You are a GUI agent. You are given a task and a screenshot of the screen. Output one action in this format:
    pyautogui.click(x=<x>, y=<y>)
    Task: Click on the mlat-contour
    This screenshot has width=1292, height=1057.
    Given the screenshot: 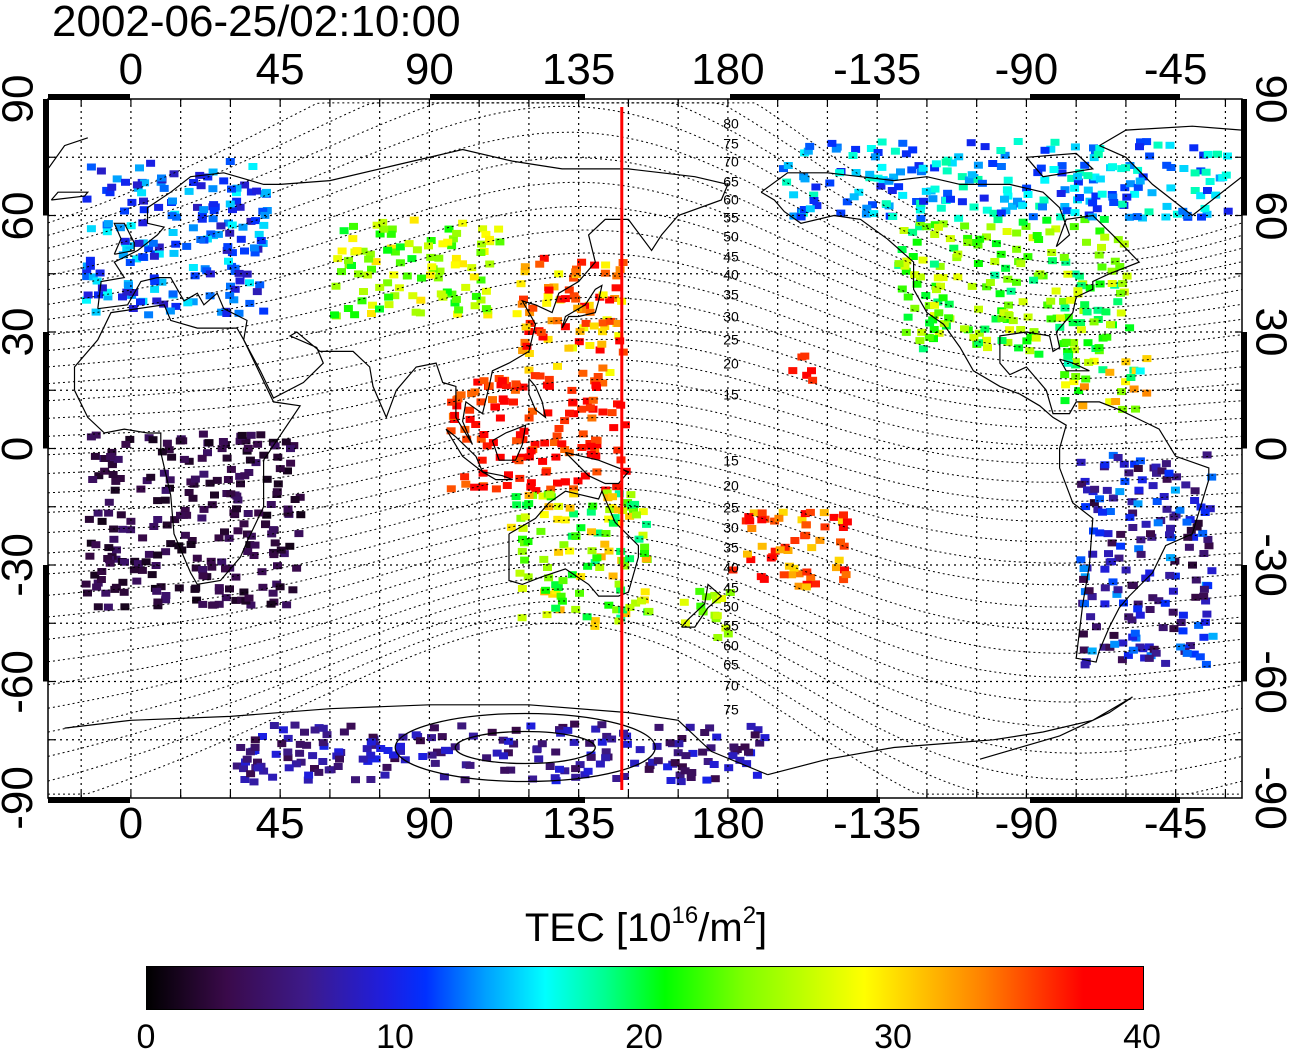 What is the action you would take?
    pyautogui.click(x=645, y=671)
    